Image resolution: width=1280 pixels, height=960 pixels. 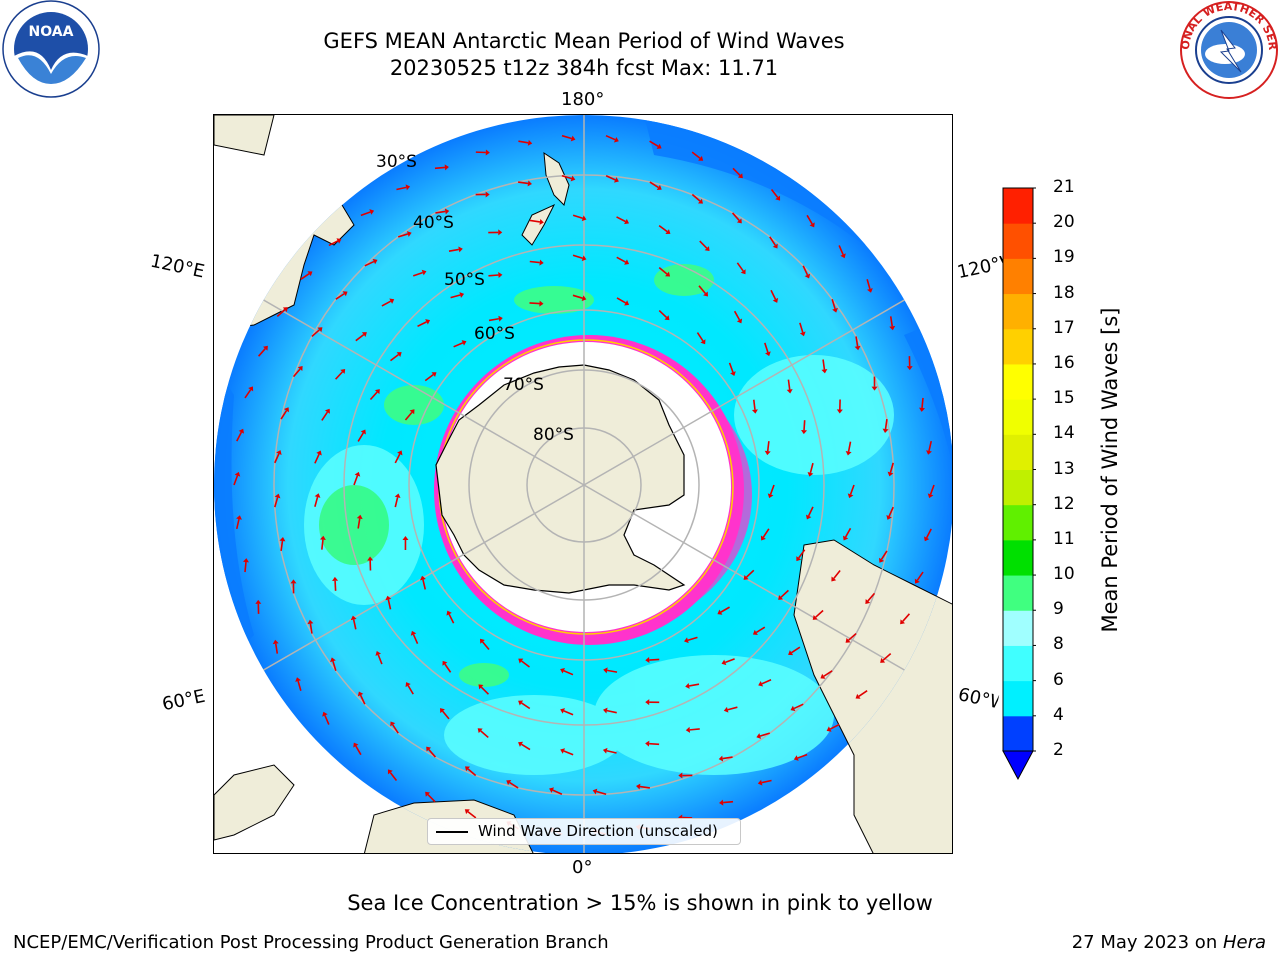 What do you see at coordinates (1064, 327) in the screenshot?
I see `colorbar-tick-label: 17` at bounding box center [1064, 327].